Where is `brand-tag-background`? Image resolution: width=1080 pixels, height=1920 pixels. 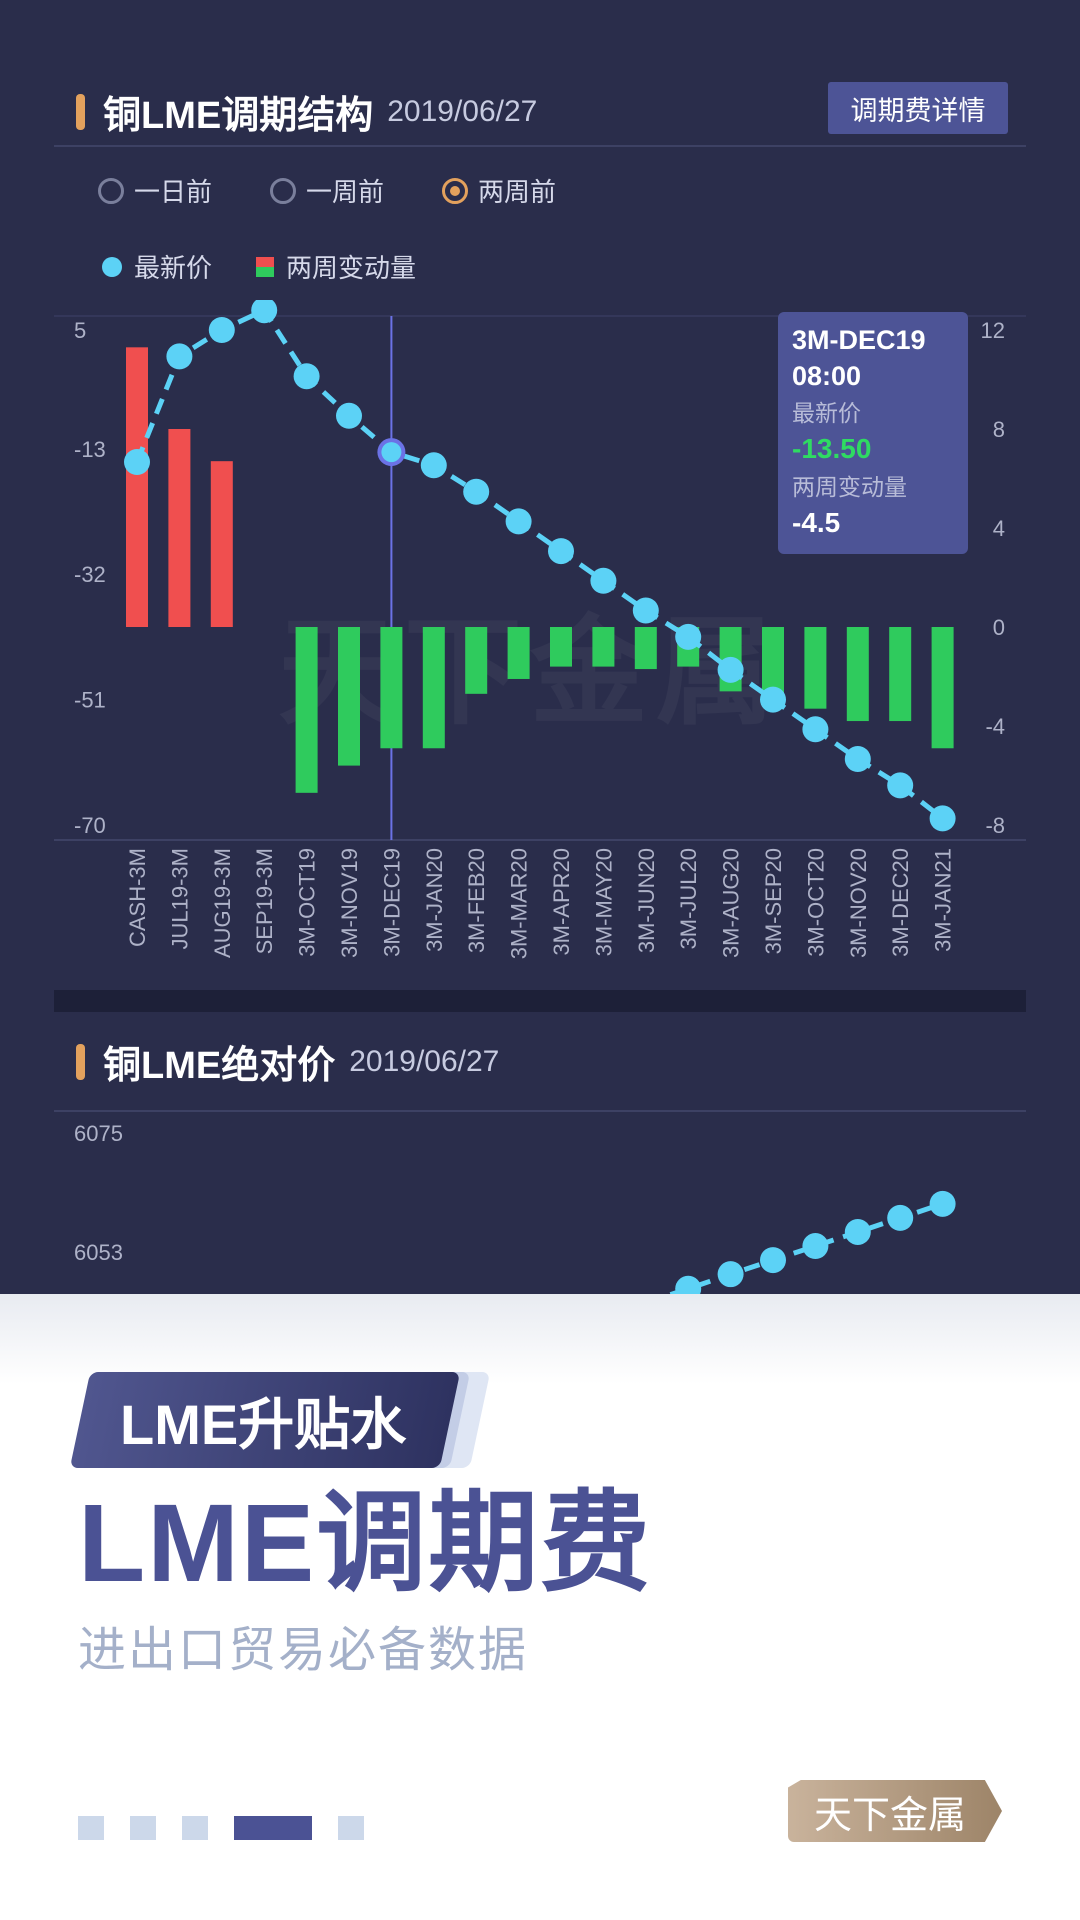 brand-tag-background is located at coordinates (895, 1811).